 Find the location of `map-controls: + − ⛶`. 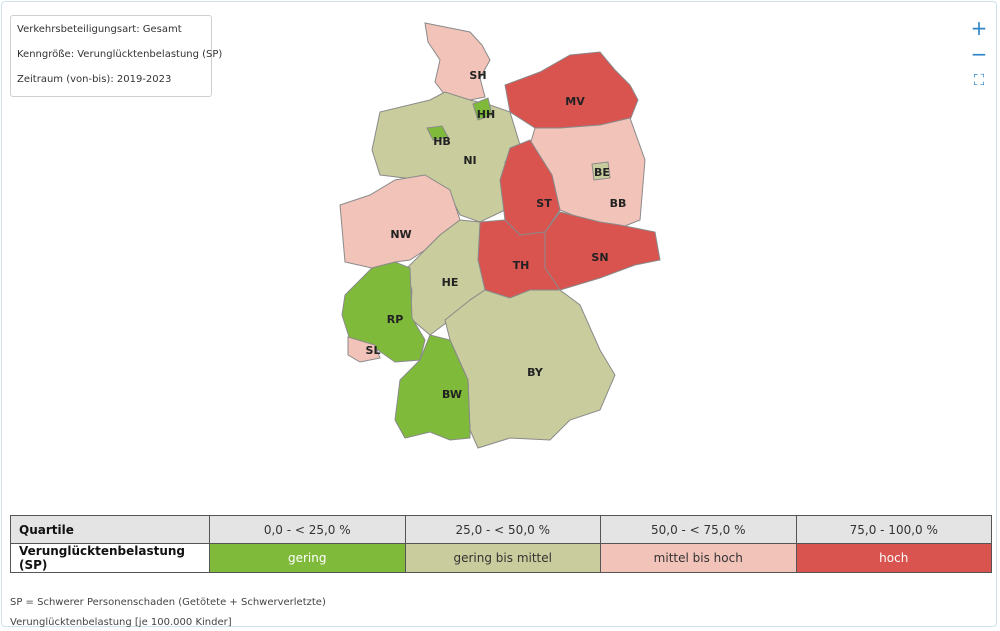

map-controls: + − ⛶ is located at coordinates (979, 54).